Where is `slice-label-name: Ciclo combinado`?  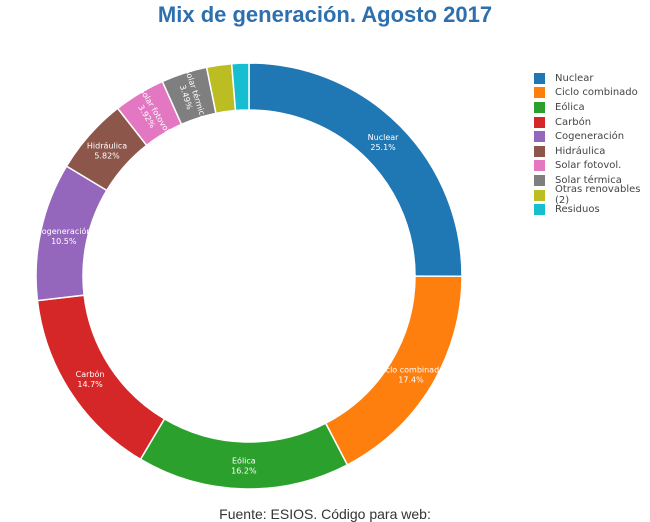 slice-label-name: Ciclo combinado is located at coordinates (411, 369).